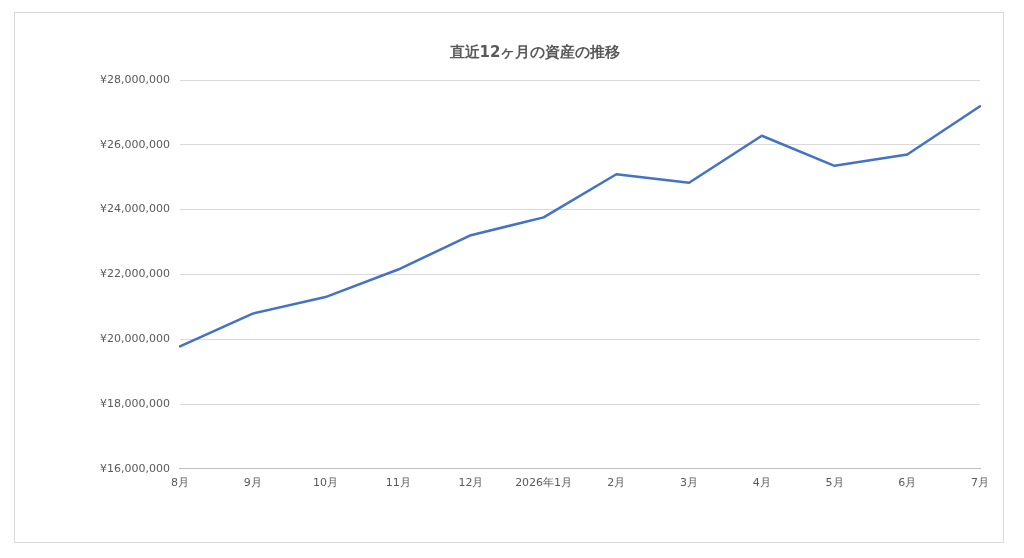  Describe the element at coordinates (980, 483) in the screenshot. I see `x-tick-label: 7月` at that location.